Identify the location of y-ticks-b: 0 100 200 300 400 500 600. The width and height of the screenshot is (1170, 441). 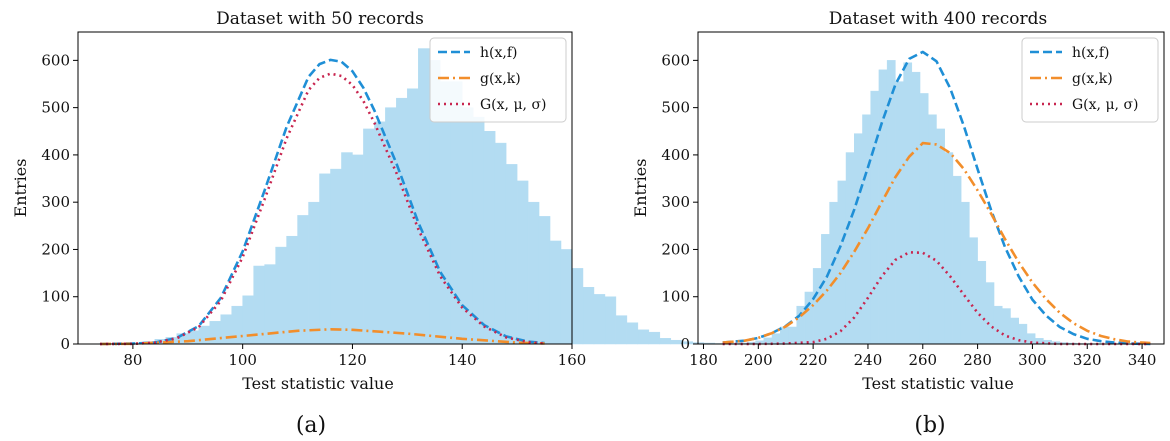
(679, 202).